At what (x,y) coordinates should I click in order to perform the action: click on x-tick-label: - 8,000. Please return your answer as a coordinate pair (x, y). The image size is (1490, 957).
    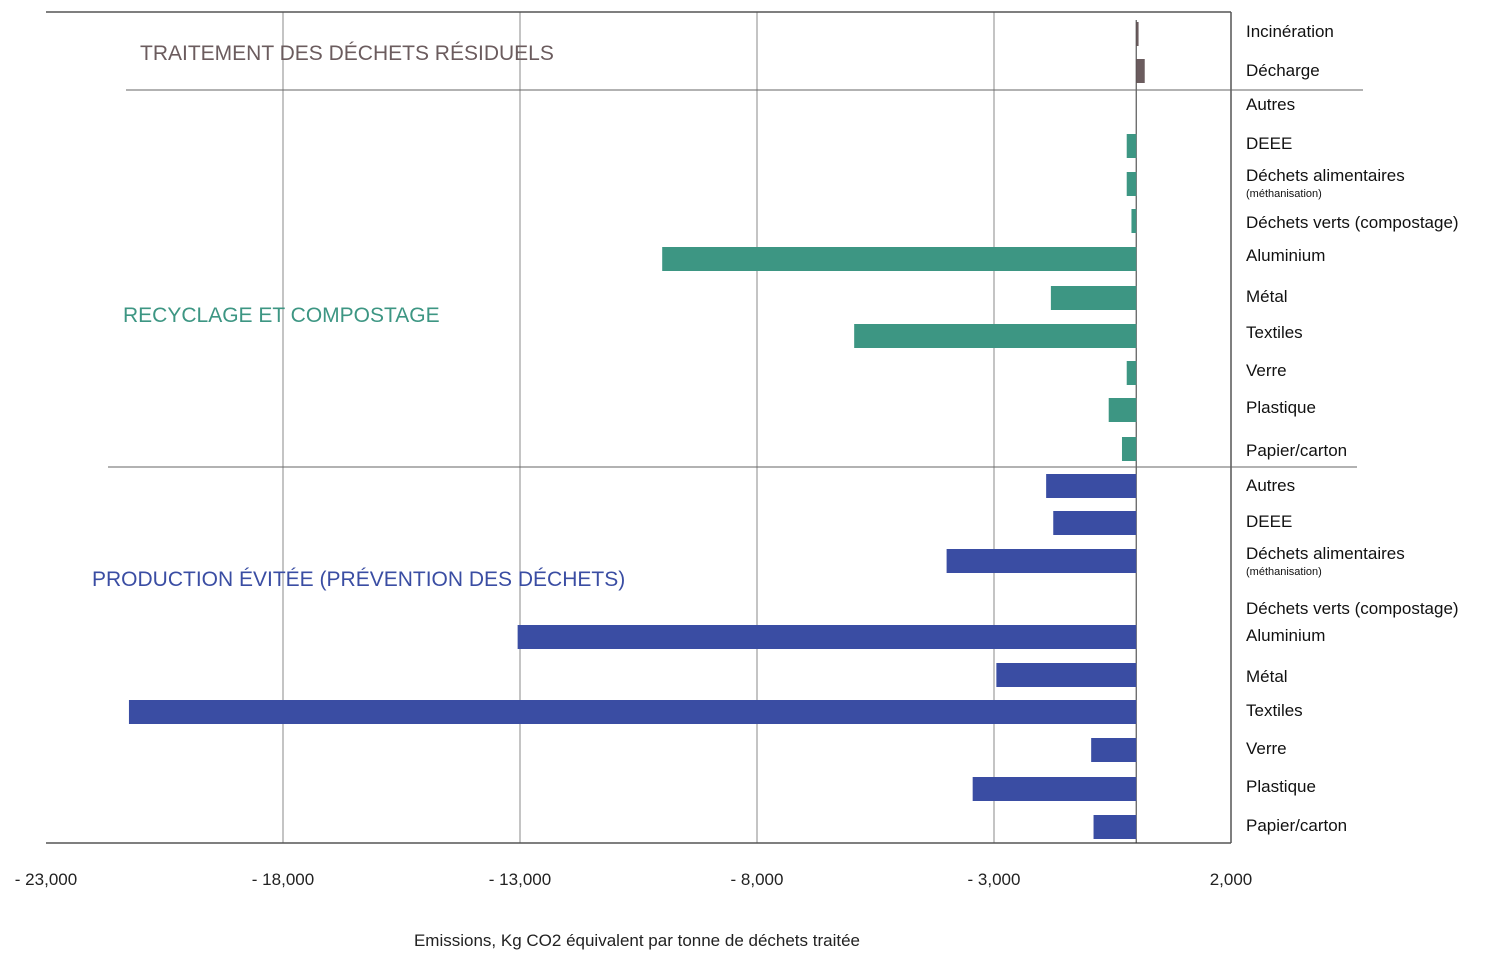
    Looking at the image, I should click on (757, 879).